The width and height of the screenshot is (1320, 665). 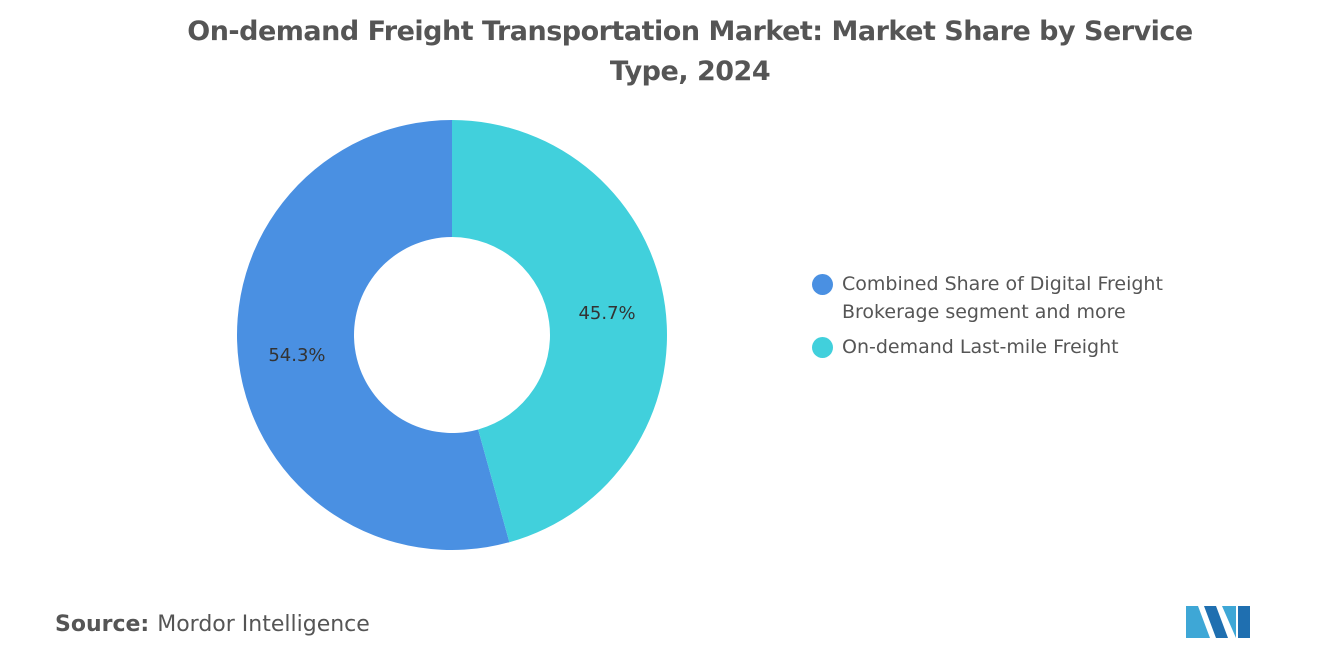 I want to click on source-label: Source:, so click(x=102, y=624).